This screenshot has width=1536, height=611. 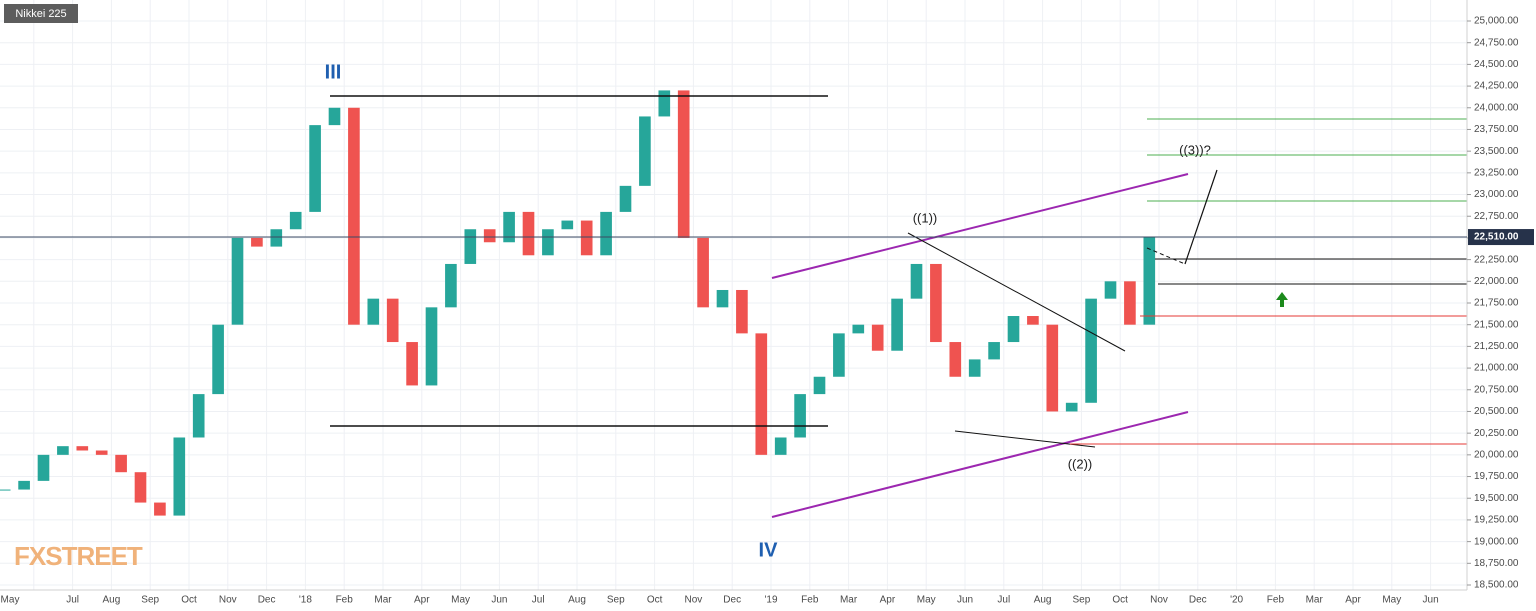 What do you see at coordinates (1496, 64) in the screenshot?
I see `y-tick-label: 24,500.00` at bounding box center [1496, 64].